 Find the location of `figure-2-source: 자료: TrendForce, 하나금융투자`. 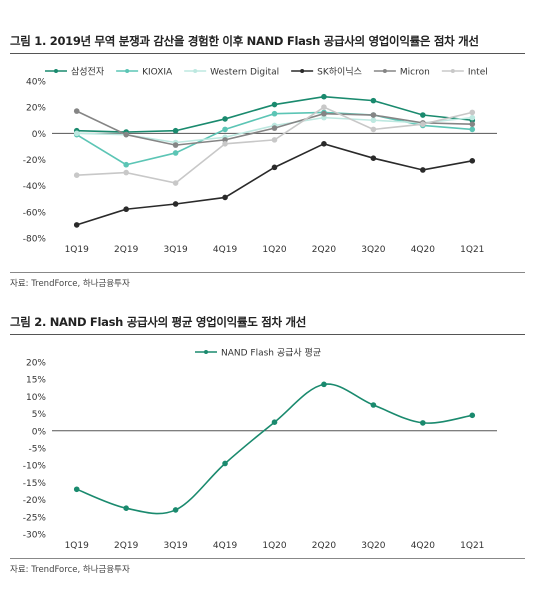

figure-2-source: 자료: TrendForce, 하나금융투자 is located at coordinates (70, 570).